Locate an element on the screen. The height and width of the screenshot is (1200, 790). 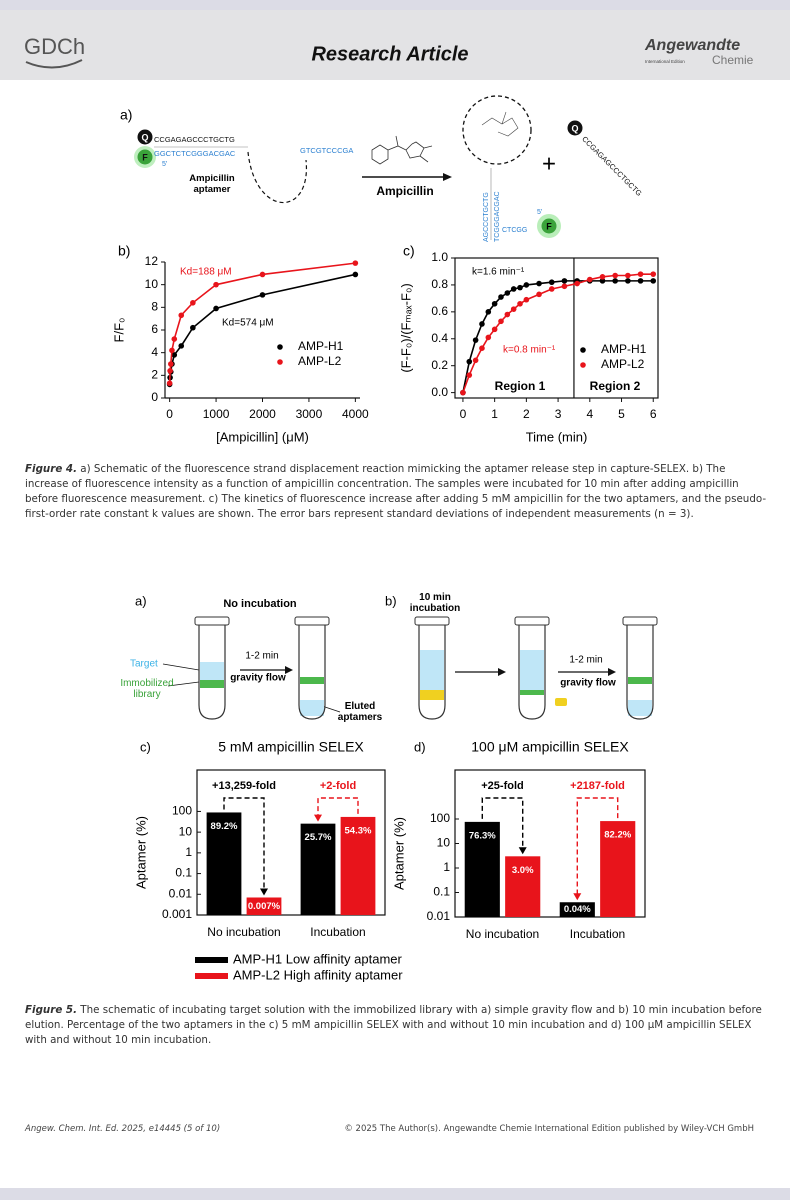
sequence: AGCCCTGCTG is located at coordinates (486, 217).